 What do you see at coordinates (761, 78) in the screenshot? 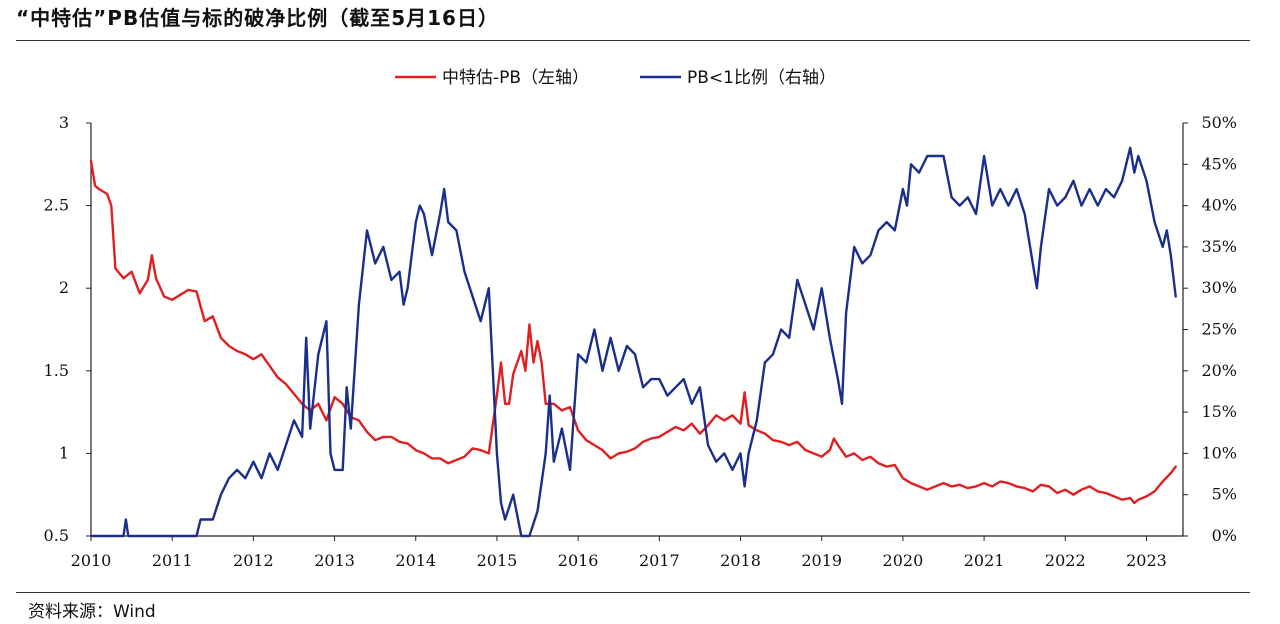
I see `legend-label-ratio: PB<1比例（右轴）` at bounding box center [761, 78].